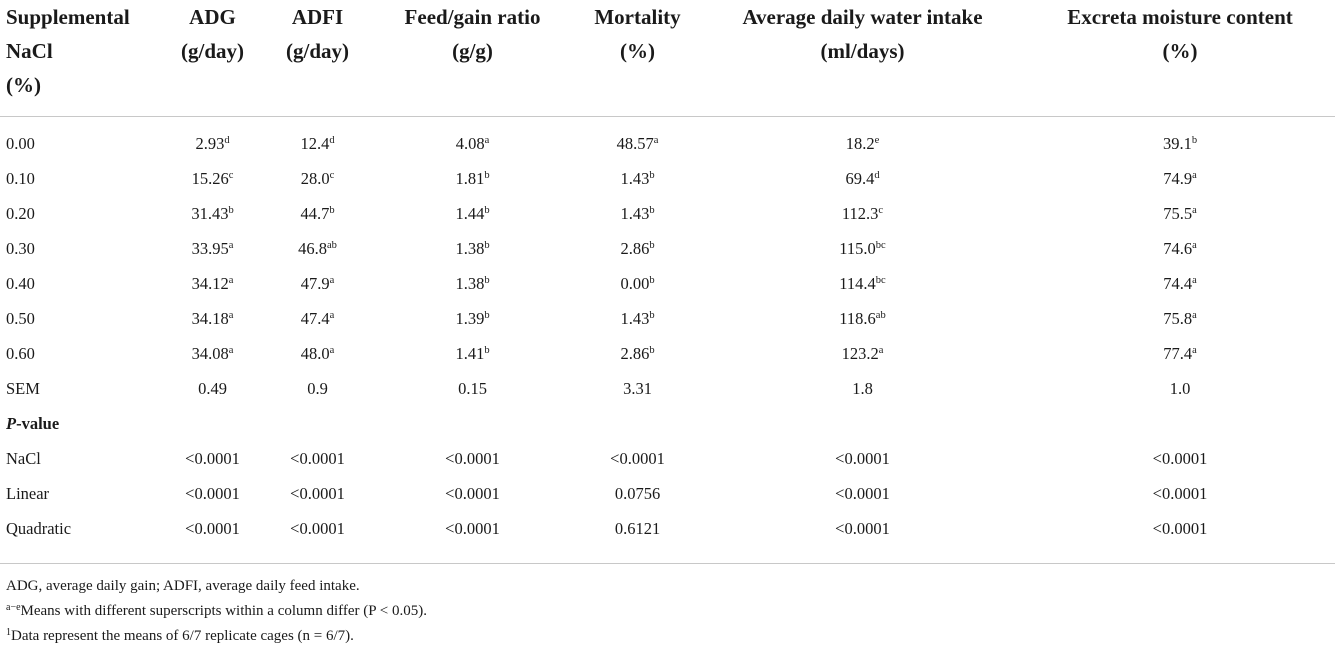  I want to click on cell-value: 4.08, so click(470, 143).